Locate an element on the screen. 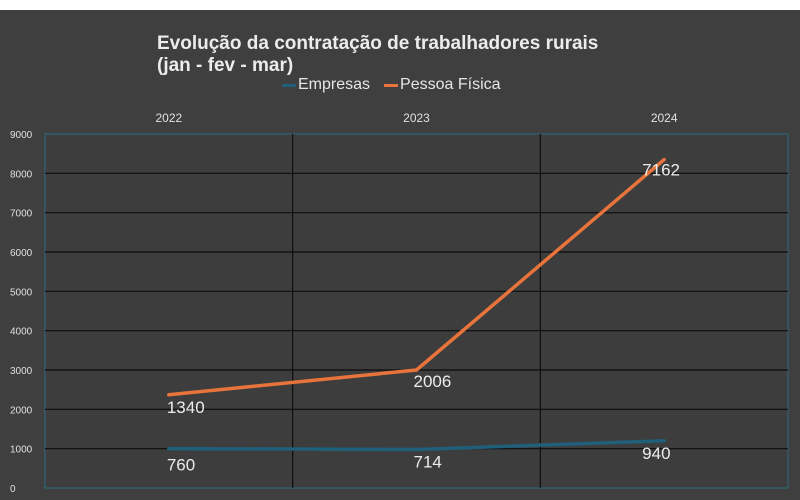 Image resolution: width=800 pixels, height=500 pixels. y-tick-label: 5000 is located at coordinates (21, 292).